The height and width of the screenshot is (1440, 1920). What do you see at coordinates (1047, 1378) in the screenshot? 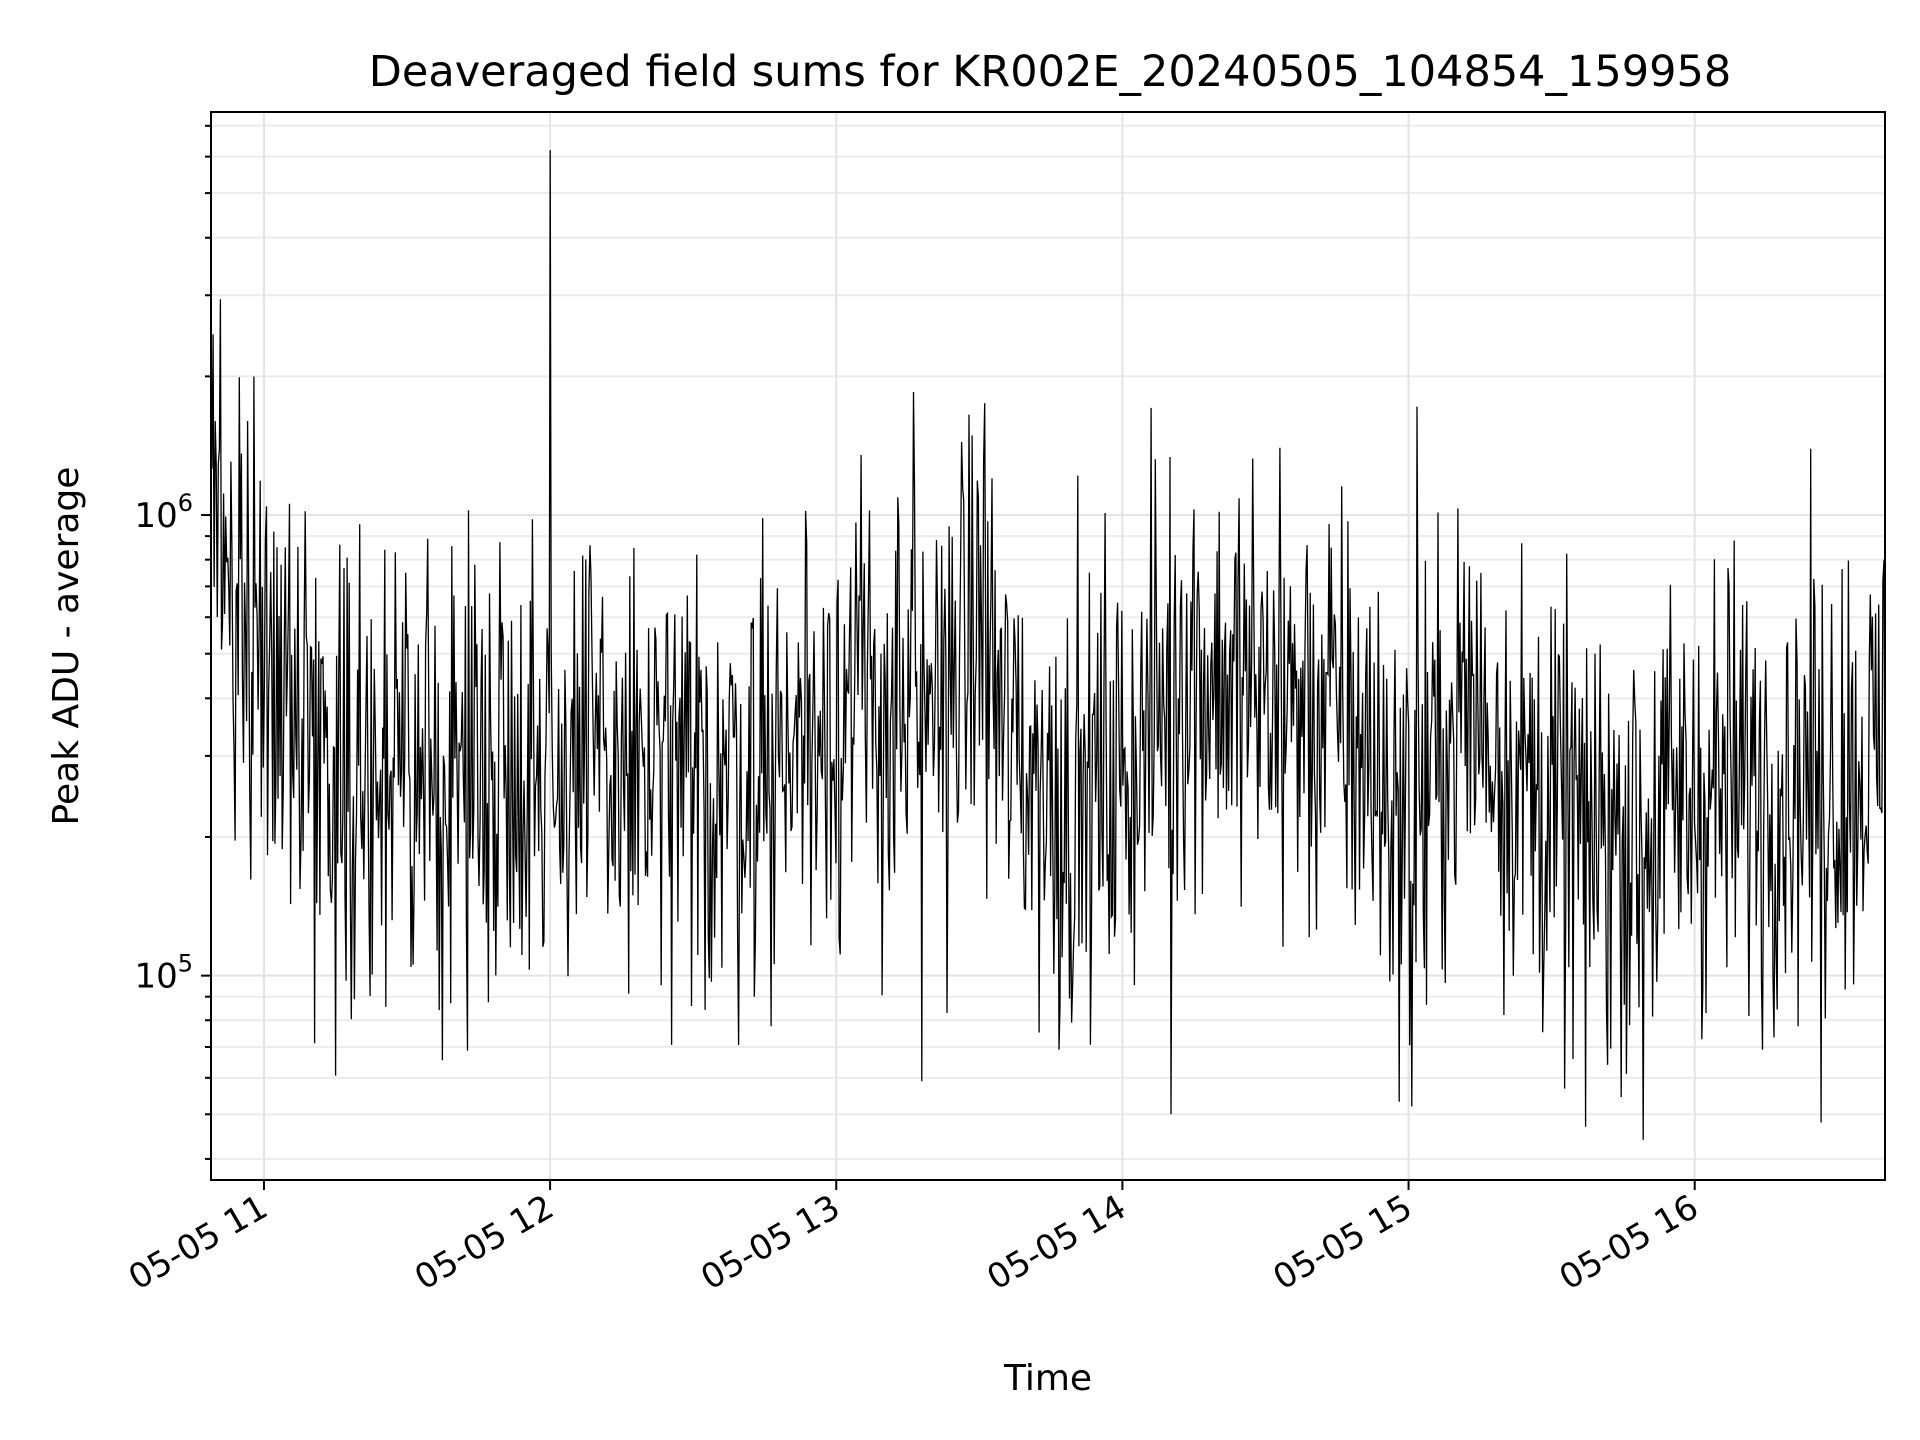
I see `x-axis-label: Time` at bounding box center [1047, 1378].